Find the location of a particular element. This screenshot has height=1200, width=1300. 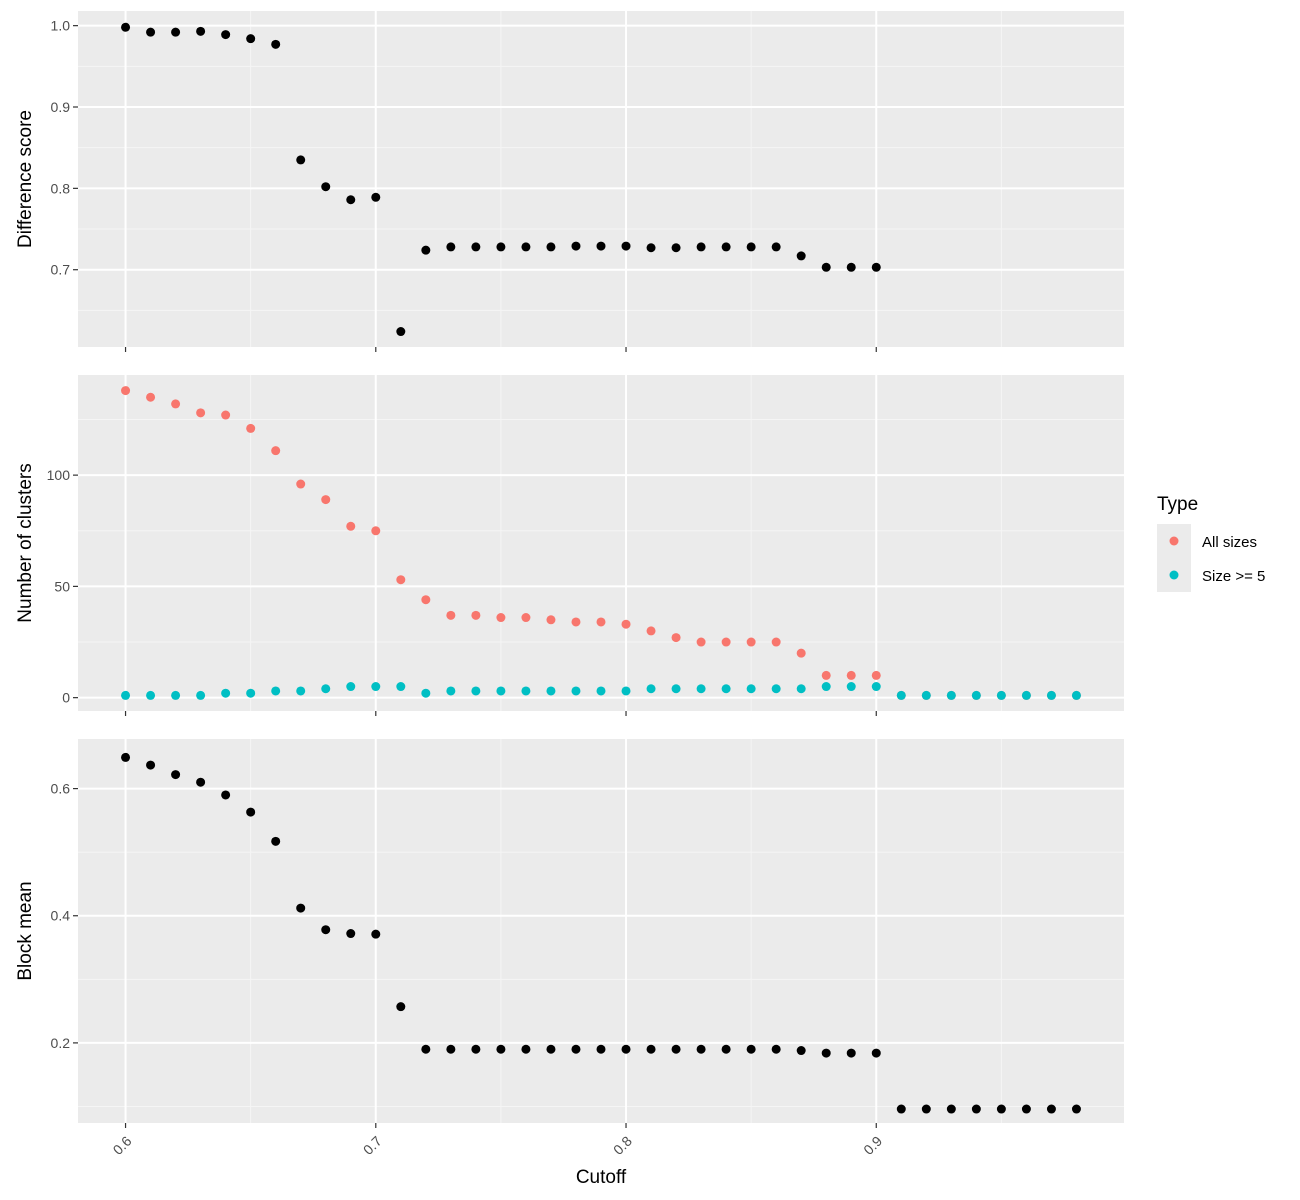

y-axis-title-top: Difference score is located at coordinates (25, 179).